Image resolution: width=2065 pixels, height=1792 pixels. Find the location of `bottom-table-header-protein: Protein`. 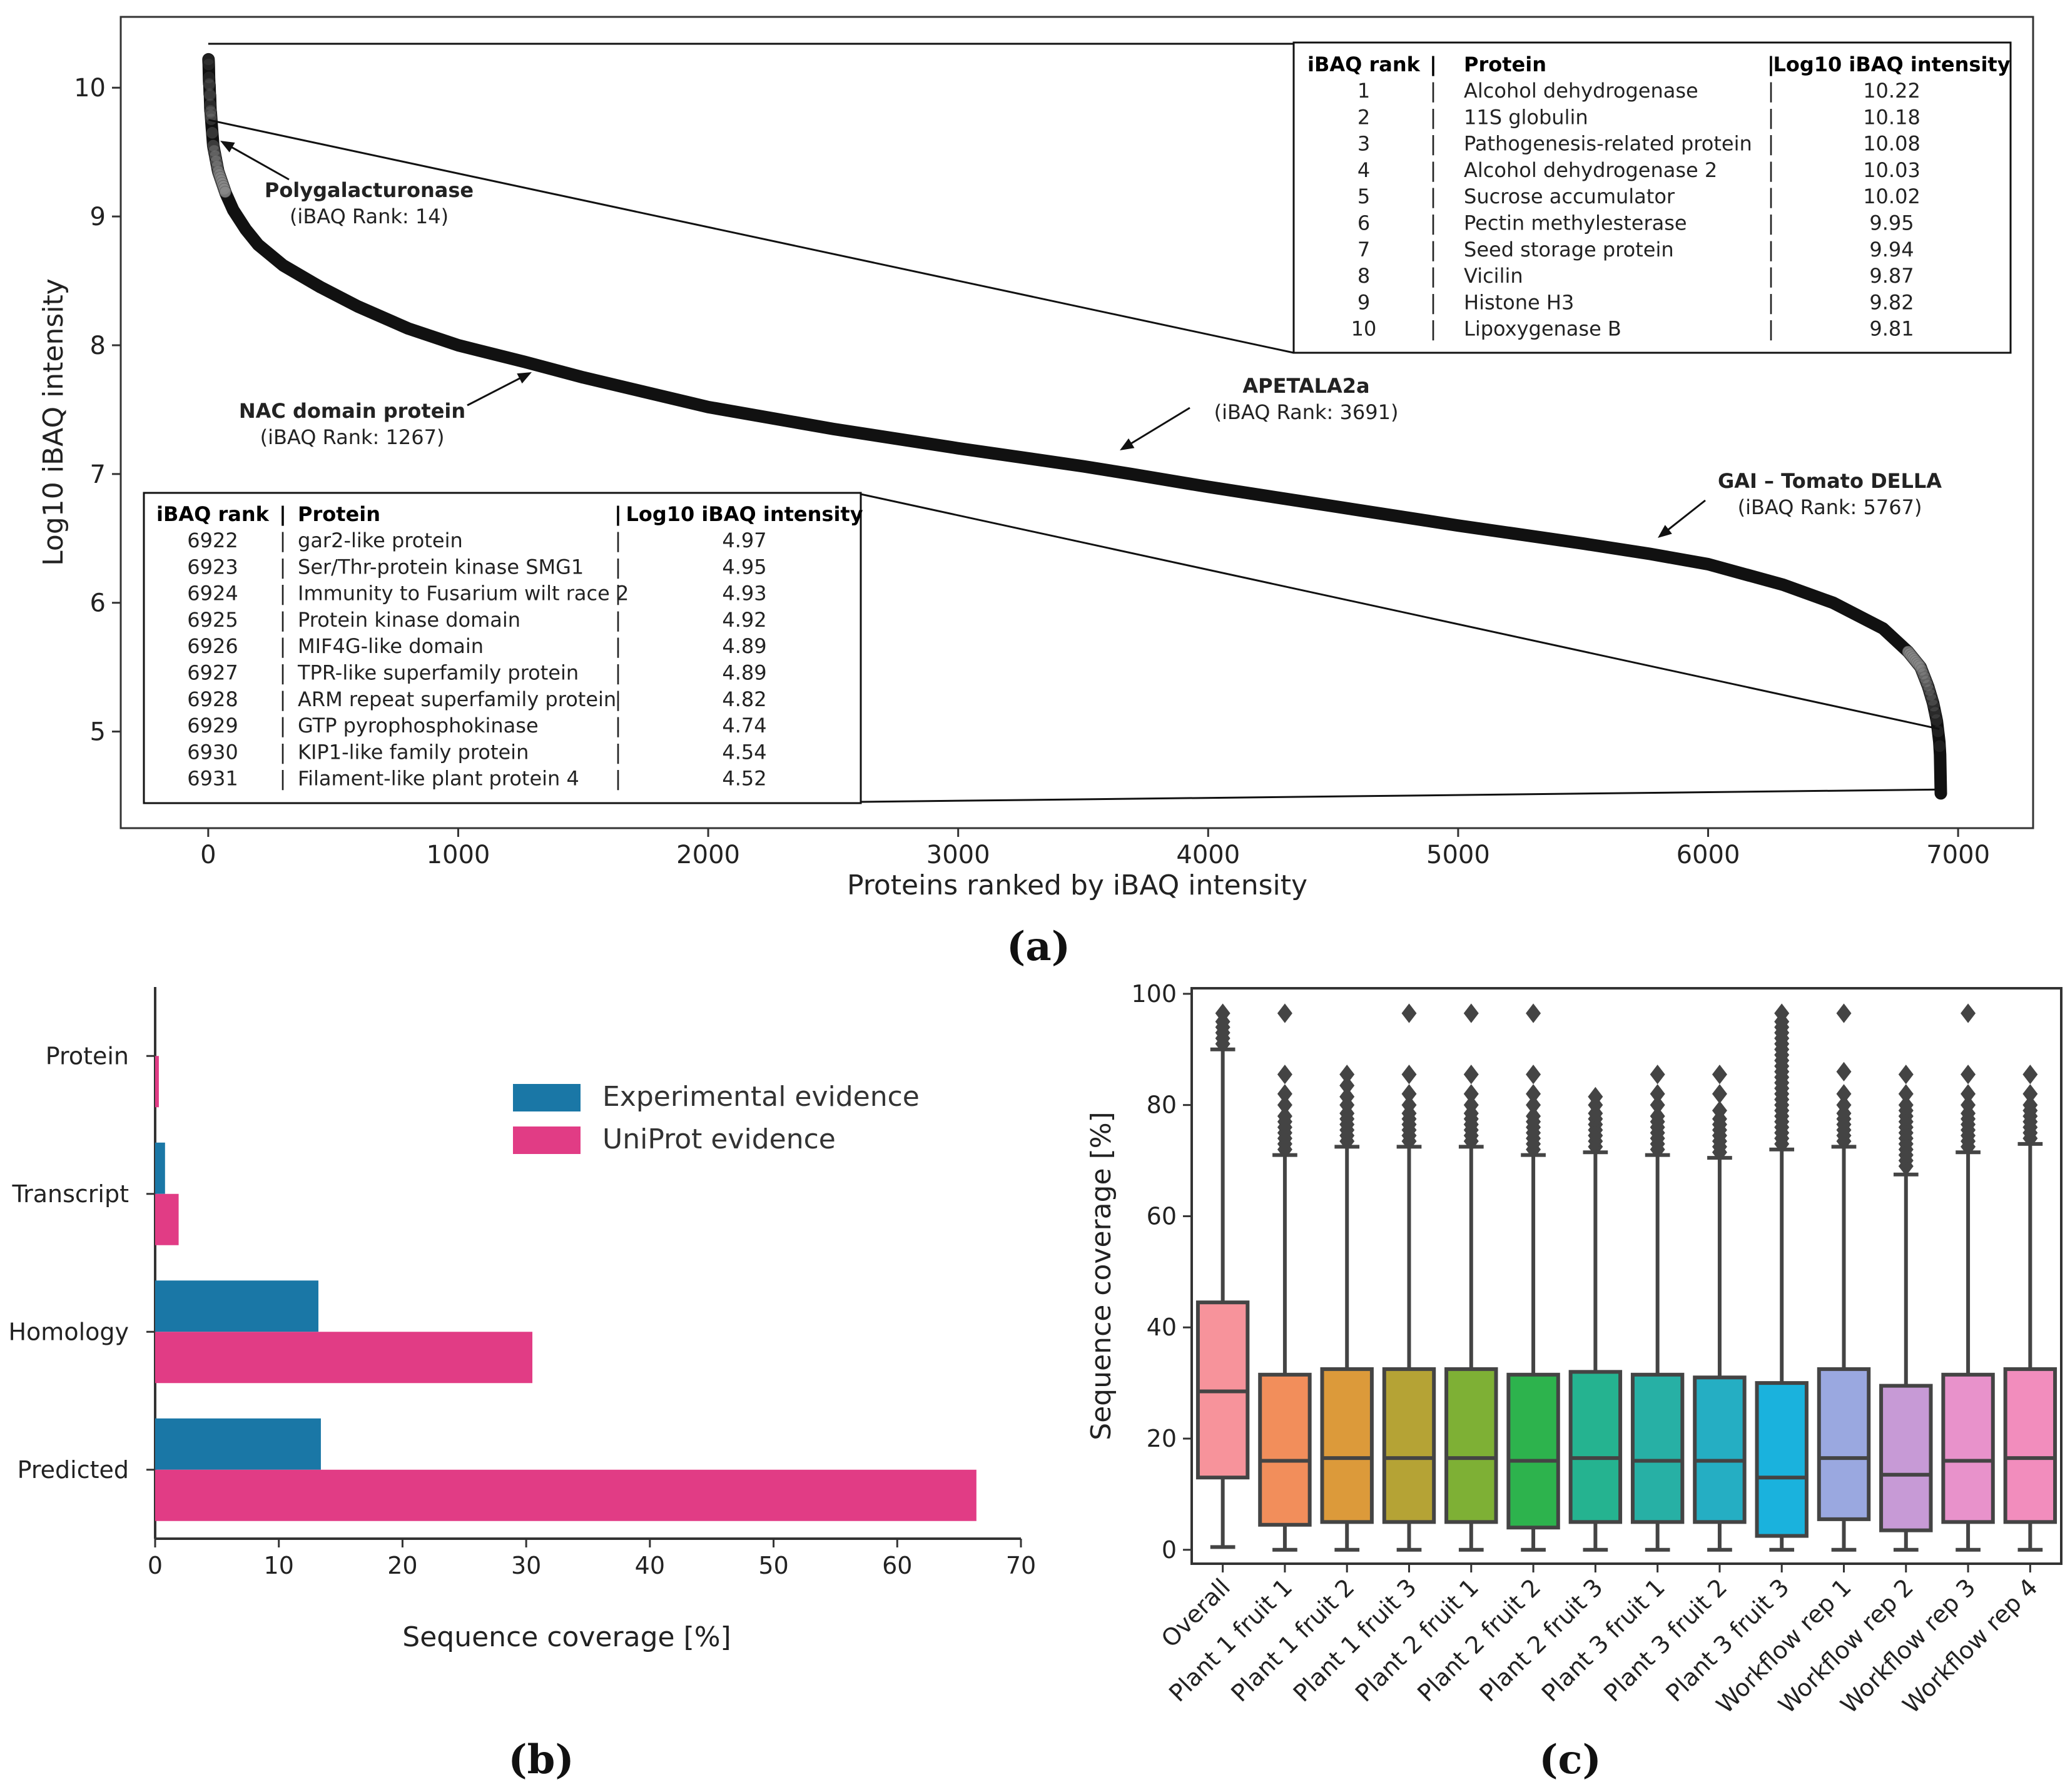

bottom-table-header-protein: Protein is located at coordinates (339, 514).